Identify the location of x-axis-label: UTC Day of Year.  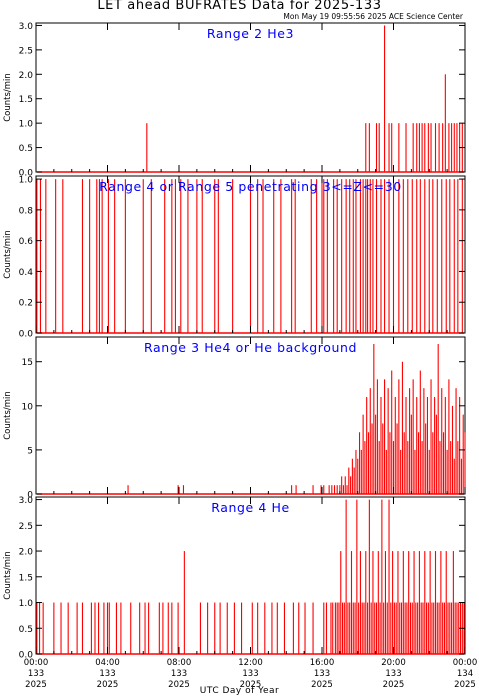
(239, 691).